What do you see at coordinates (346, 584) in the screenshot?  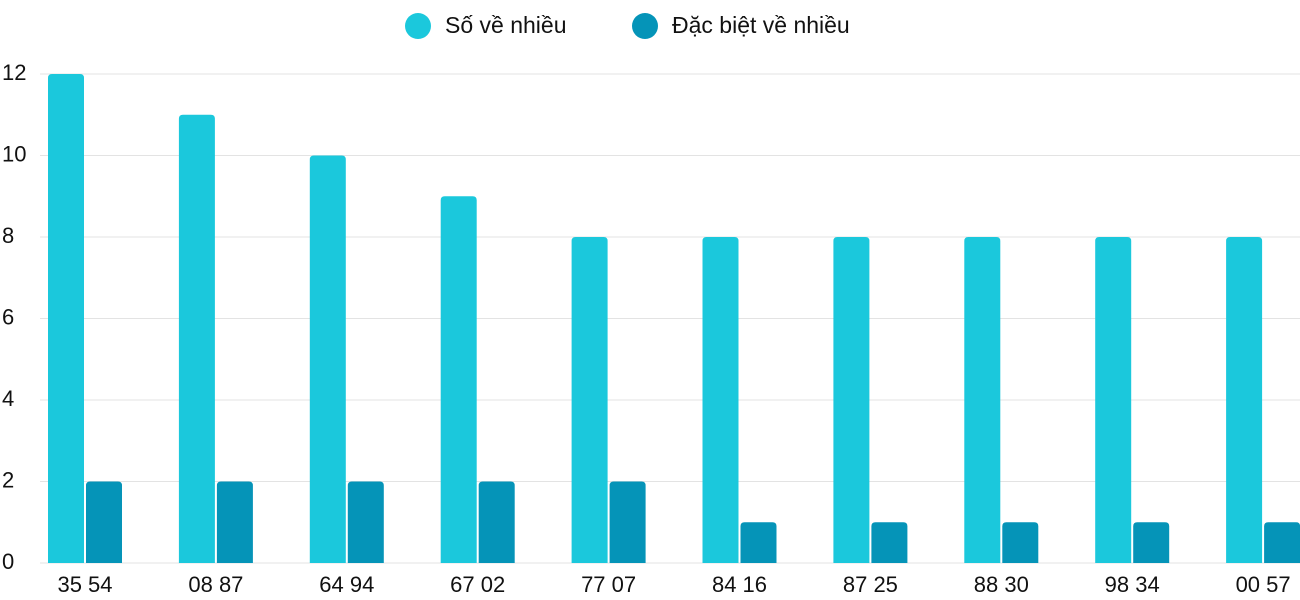 I see `x-tick-label: 64 94` at bounding box center [346, 584].